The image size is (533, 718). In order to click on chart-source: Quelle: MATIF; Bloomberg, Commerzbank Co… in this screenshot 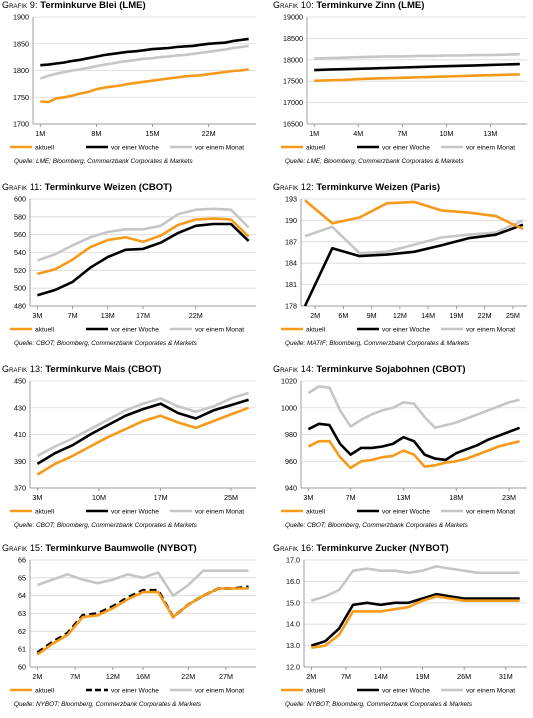, I will do `click(377, 343)`.